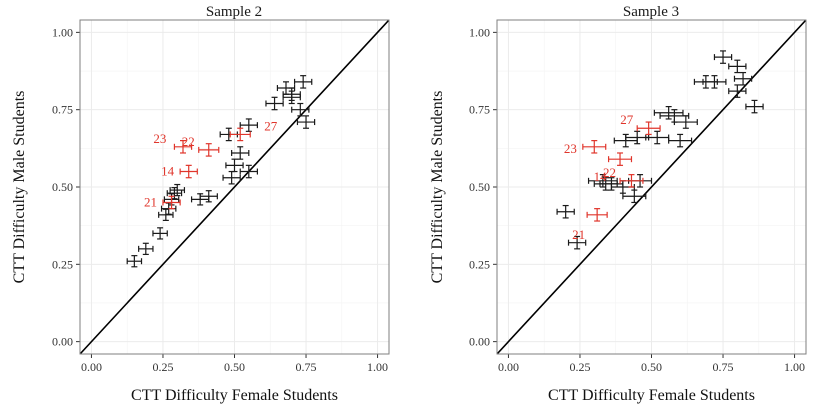 This screenshot has width=830, height=416. I want to click on chart-title: Sample 2, so click(234, 12).